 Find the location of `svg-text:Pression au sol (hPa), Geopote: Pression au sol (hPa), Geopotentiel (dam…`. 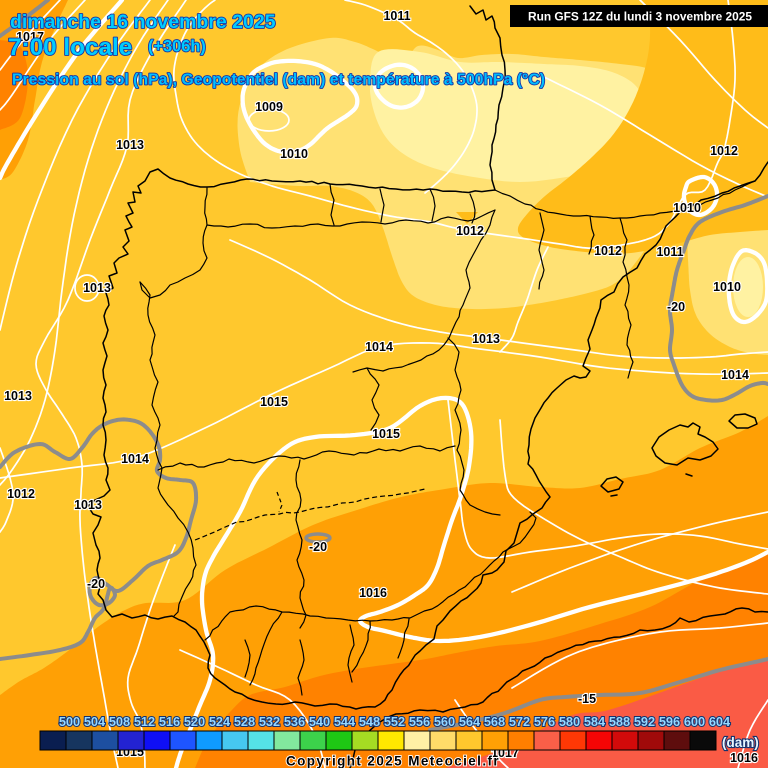

svg-text:Pression au sol (hPa), Geopote: Pression au sol (hPa), Geopotentiel (dam… is located at coordinates (278, 80).